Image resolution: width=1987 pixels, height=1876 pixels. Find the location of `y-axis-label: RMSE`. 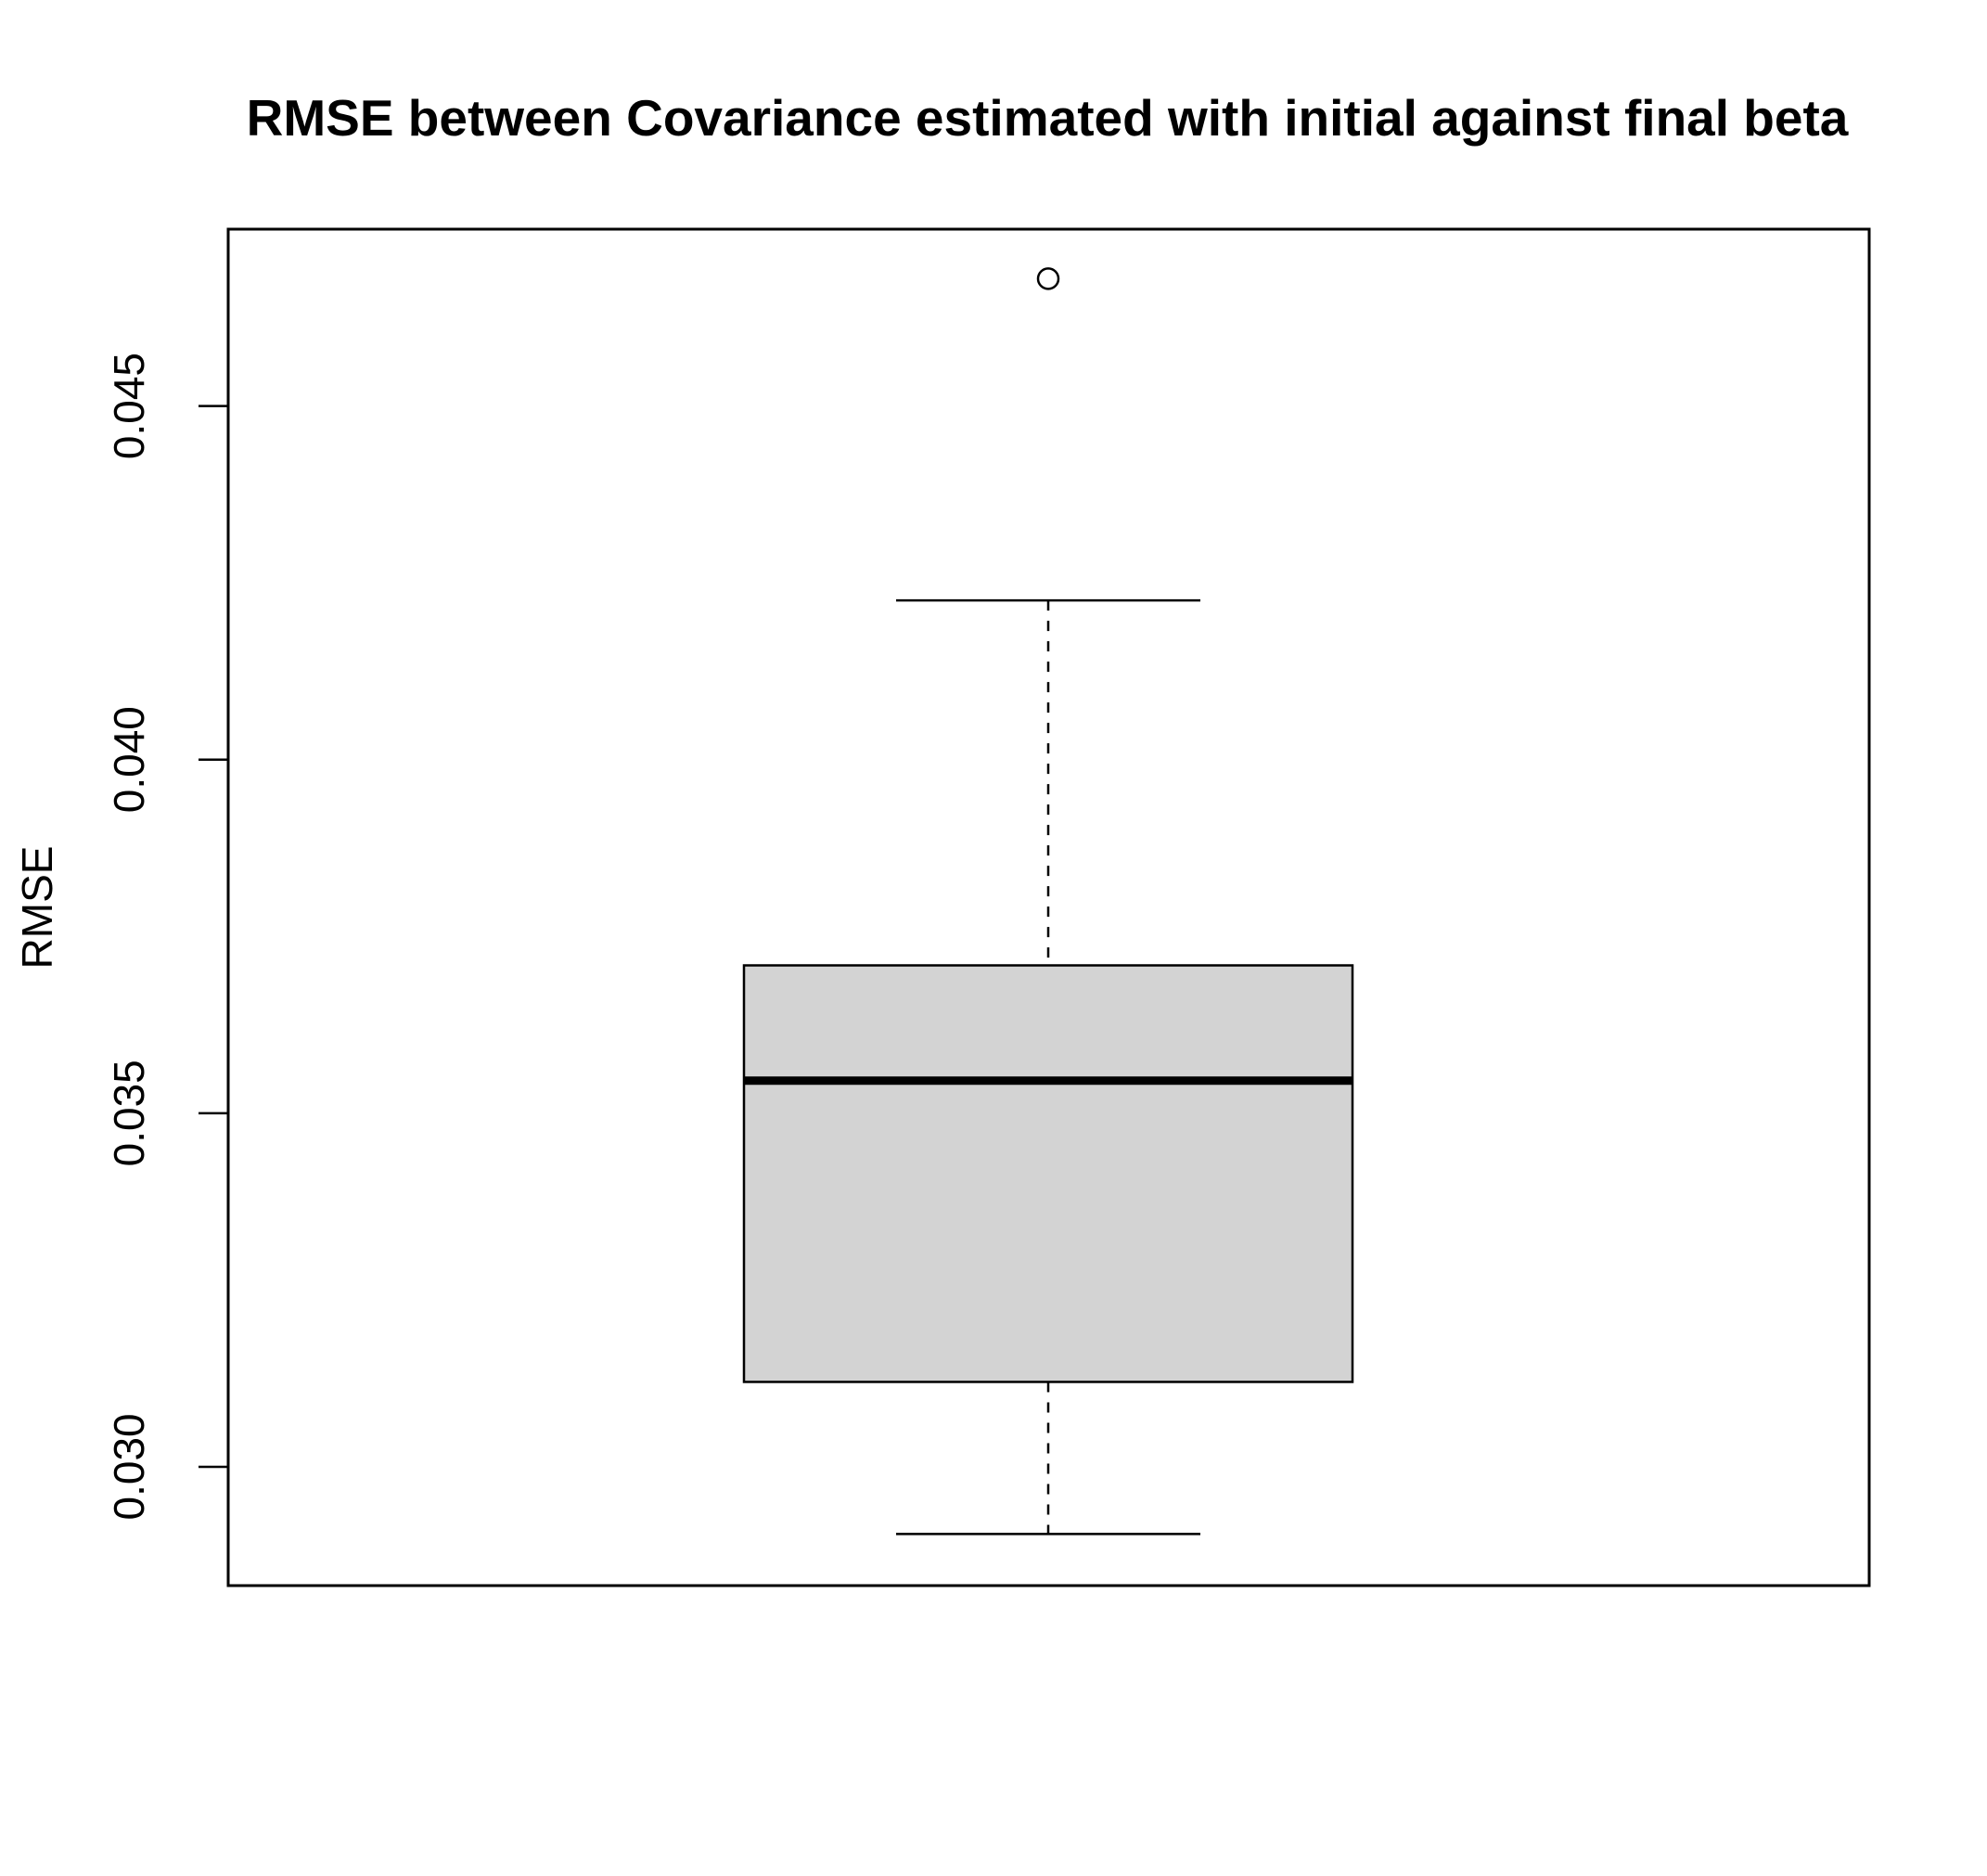

y-axis-label: RMSE is located at coordinates (37, 908).